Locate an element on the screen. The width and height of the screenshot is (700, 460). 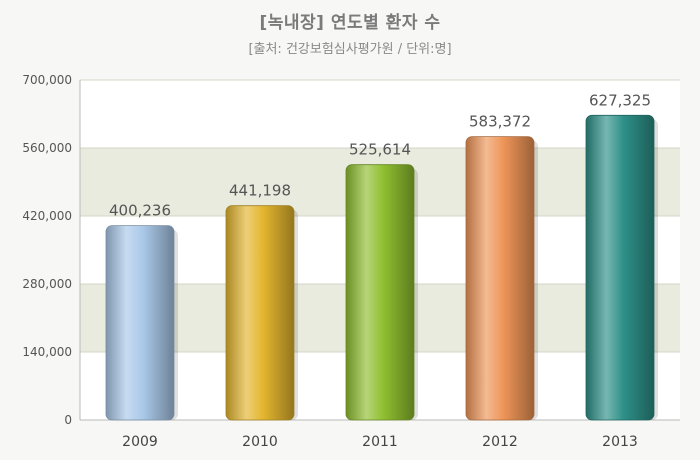
chart-title: [녹내장] 연도별 환자 수 is located at coordinates (350, 23).